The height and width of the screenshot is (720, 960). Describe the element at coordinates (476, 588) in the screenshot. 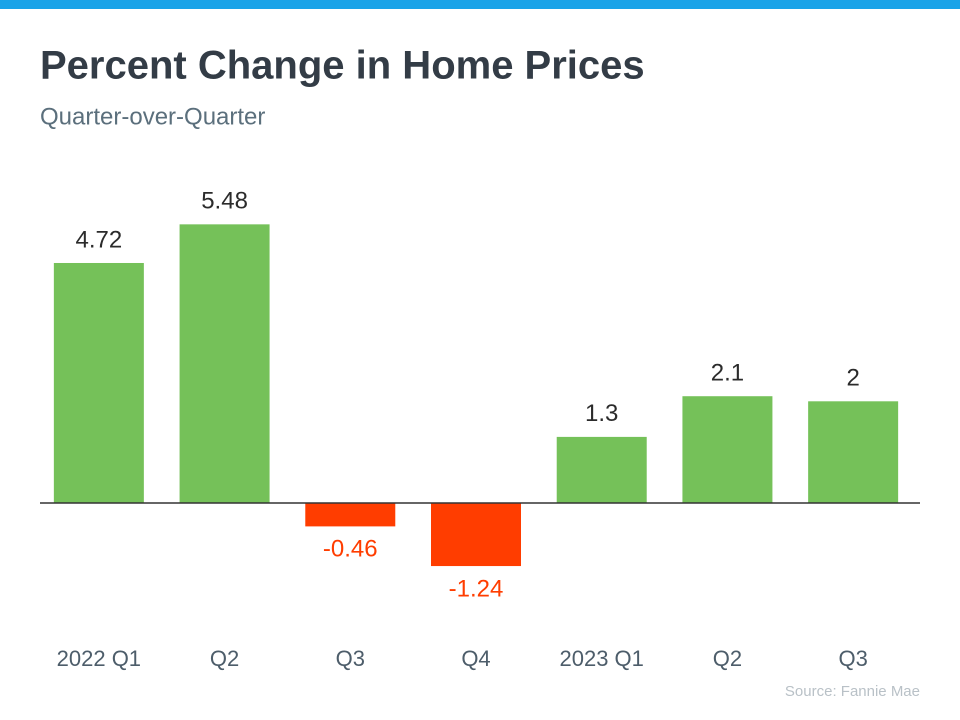

I see `value-label: -1.24` at that location.